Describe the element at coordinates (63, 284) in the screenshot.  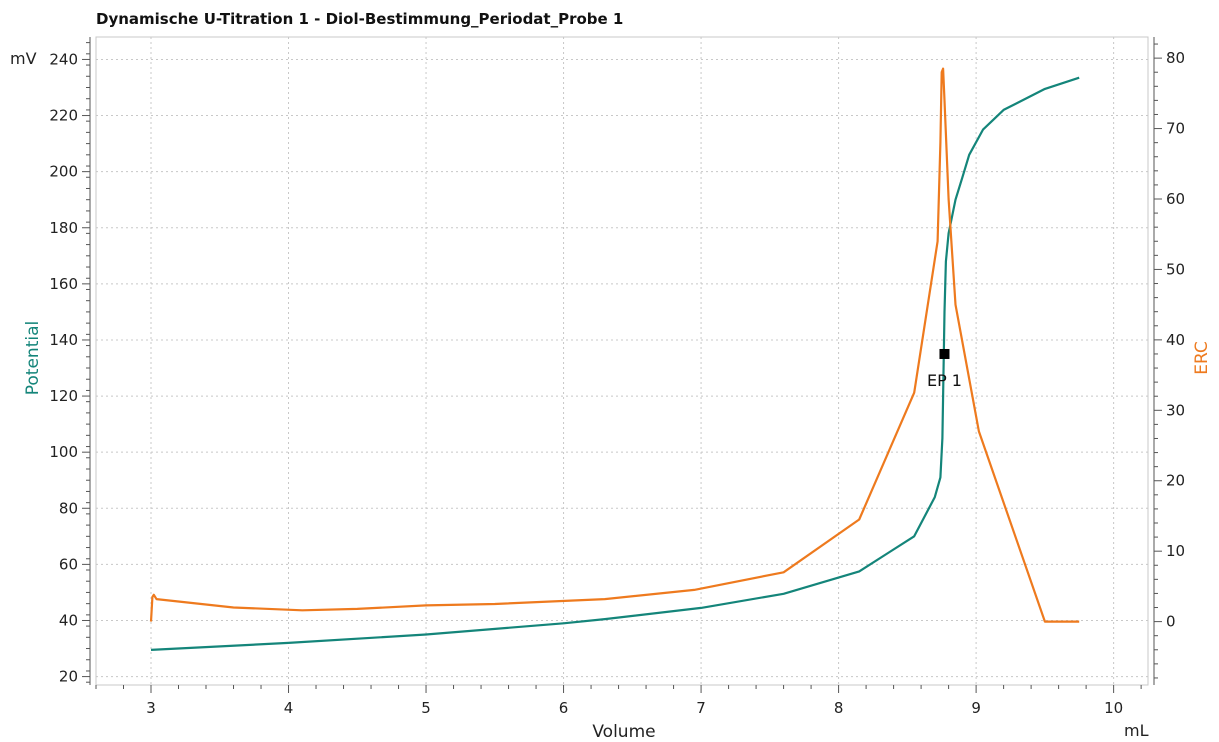
I see `y-left-tick-label: 160` at that location.